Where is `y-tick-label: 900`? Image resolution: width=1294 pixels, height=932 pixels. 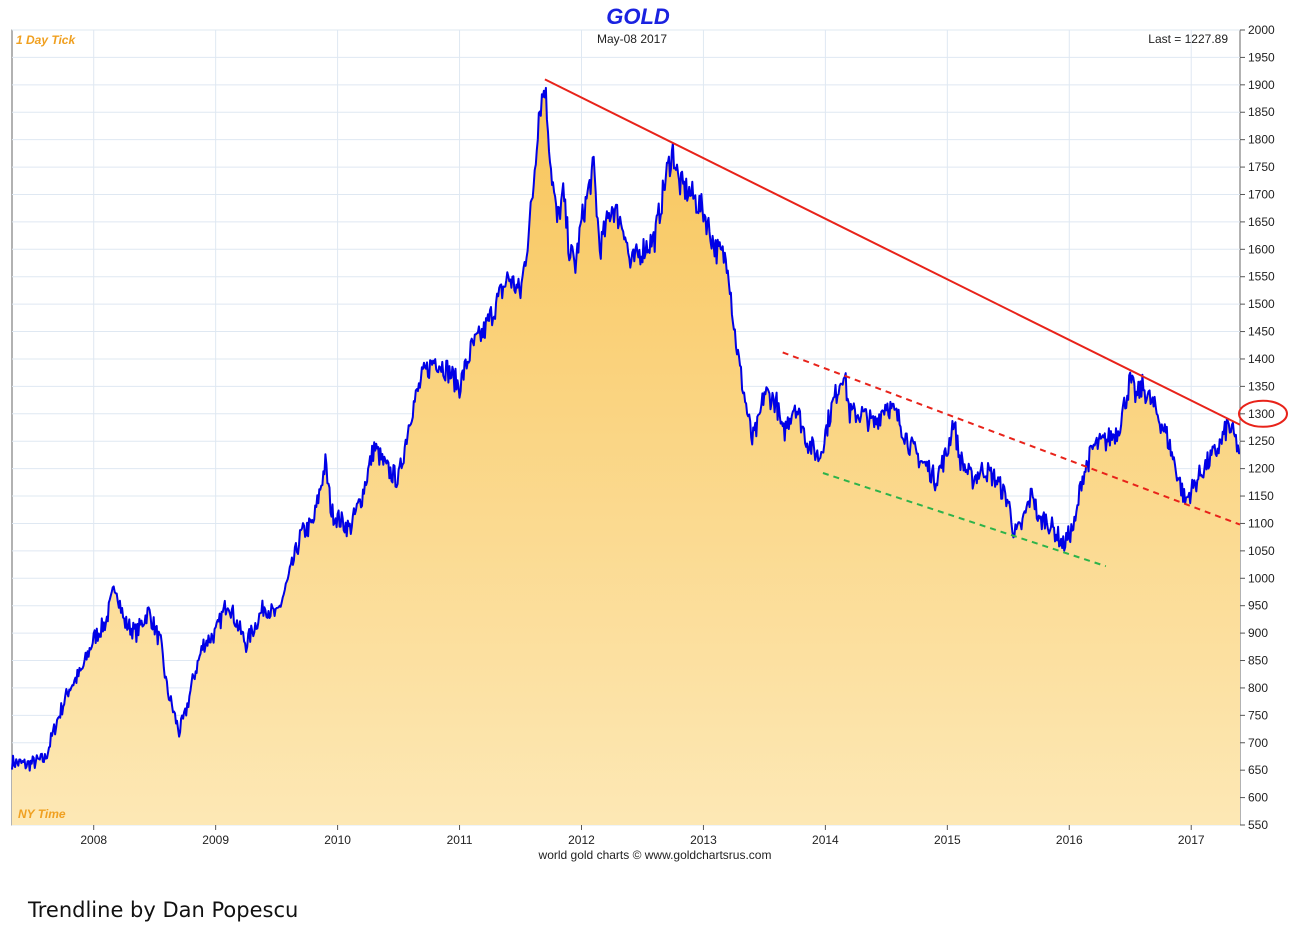
y-tick-label: 900 is located at coordinates (1258, 633).